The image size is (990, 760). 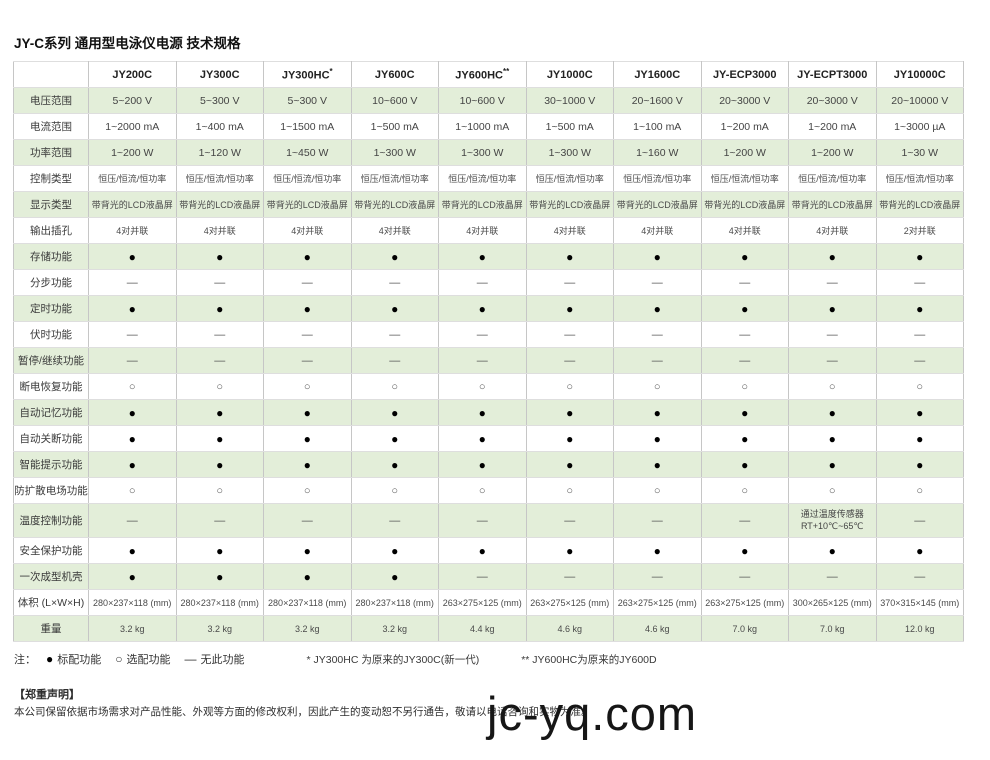 I want to click on row-label: 输出插孔, so click(x=51, y=230).